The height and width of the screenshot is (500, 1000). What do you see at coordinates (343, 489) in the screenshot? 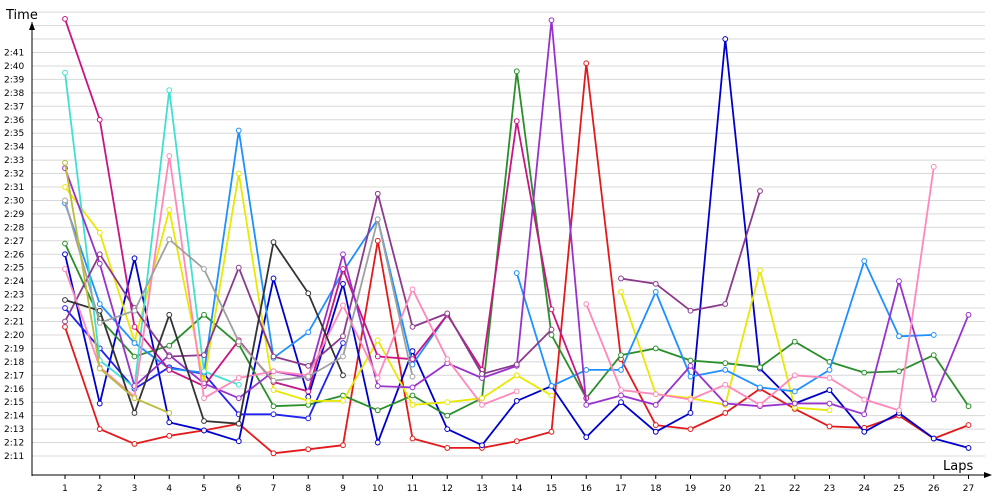
I see `x-tick-label: 9` at bounding box center [343, 489].